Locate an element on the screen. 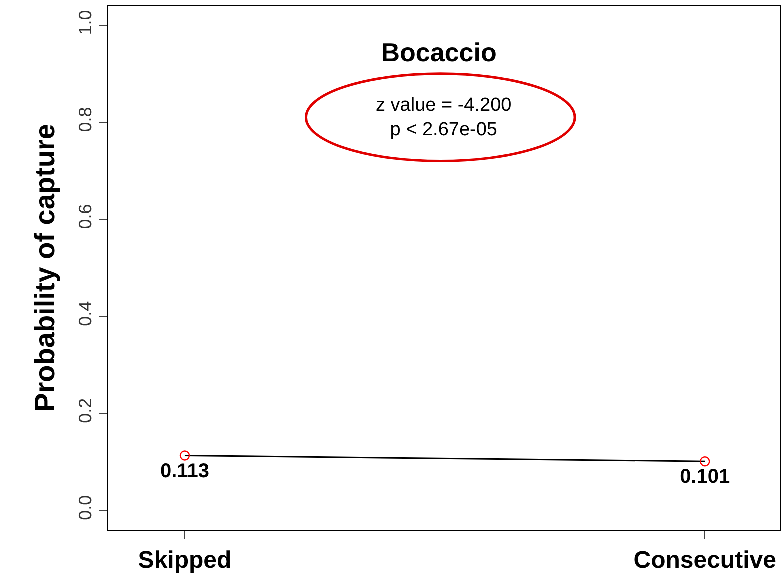 This screenshot has height=580, width=784. data-label: 0.101 is located at coordinates (705, 477).